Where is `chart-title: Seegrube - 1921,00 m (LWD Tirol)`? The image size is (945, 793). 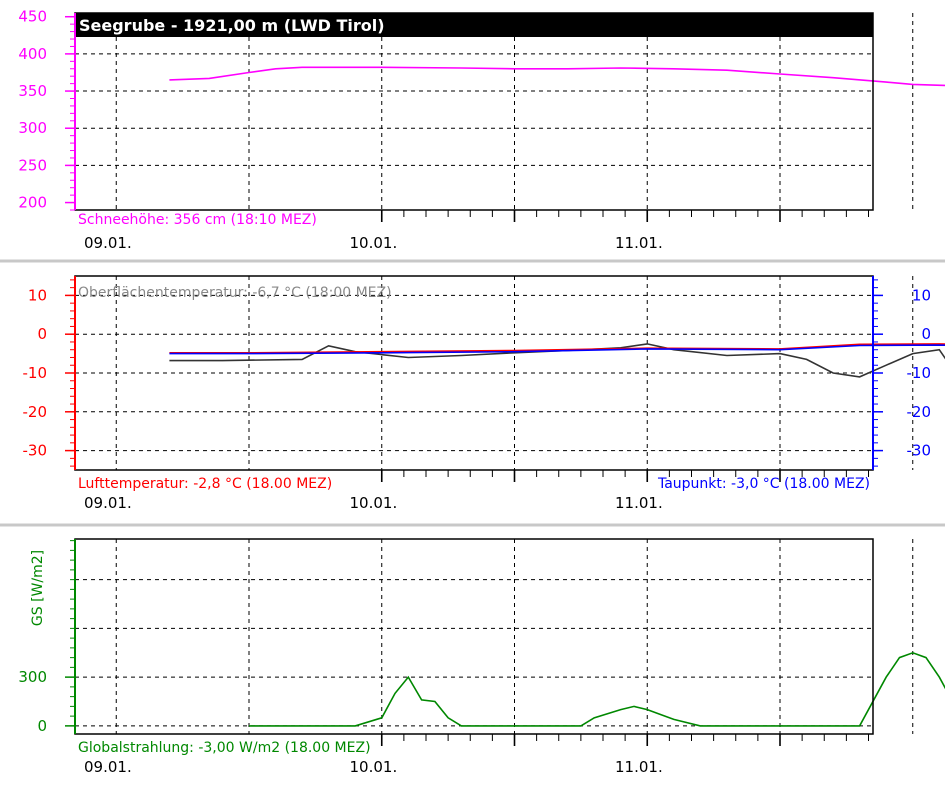 chart-title: Seegrube - 1921,00 m (LWD Tirol) is located at coordinates (232, 25).